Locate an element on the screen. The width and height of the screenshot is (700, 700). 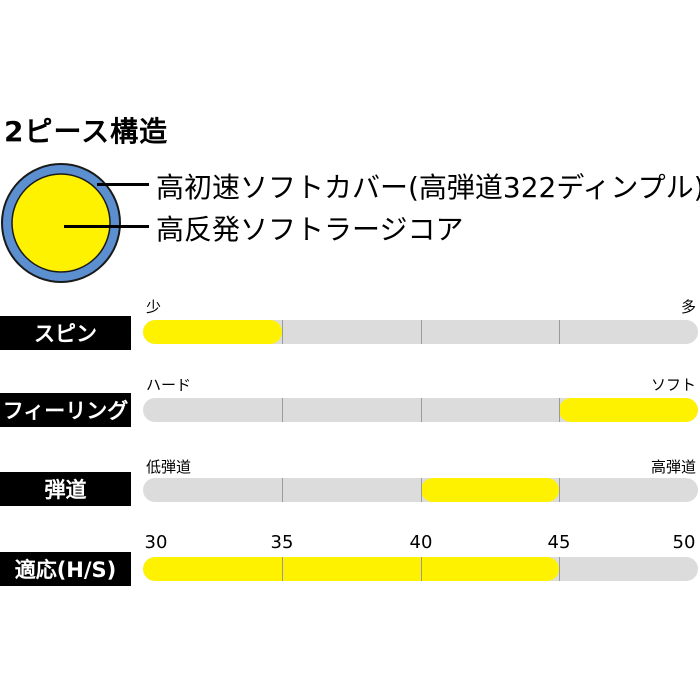
hs-tick-35: 35 is located at coordinates (282, 542).